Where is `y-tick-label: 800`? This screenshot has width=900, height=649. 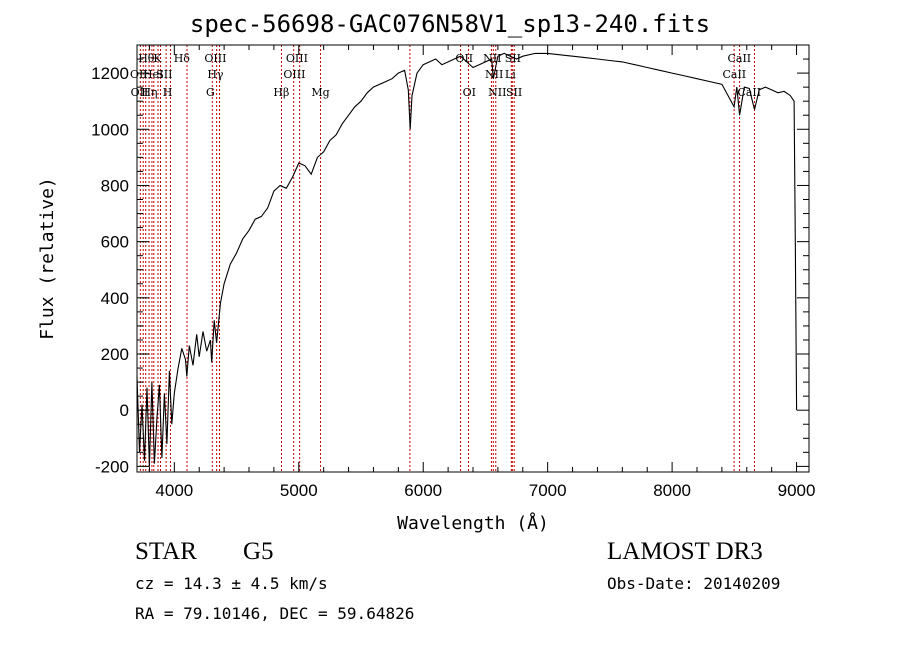 y-tick-label: 800 is located at coordinates (115, 185).